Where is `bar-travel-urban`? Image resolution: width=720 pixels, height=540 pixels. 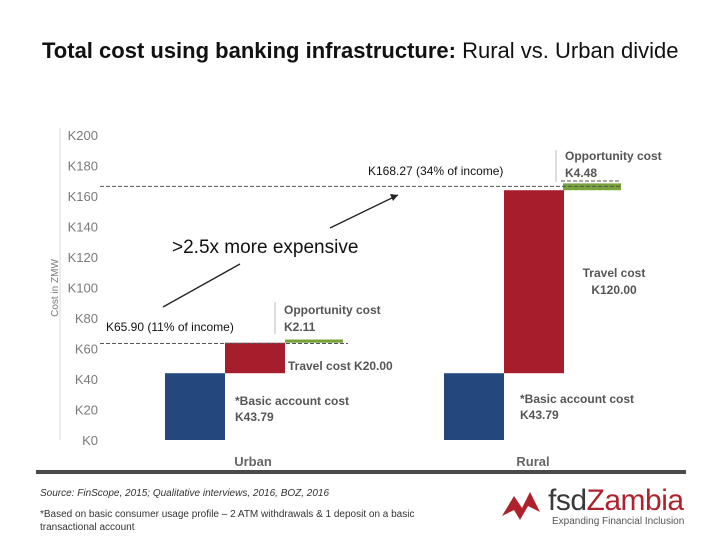 bar-travel-urban is located at coordinates (255, 358).